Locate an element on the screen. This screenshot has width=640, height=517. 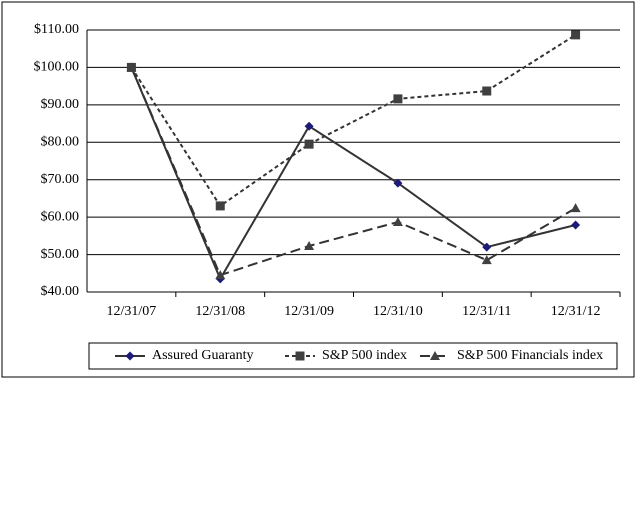
y-tick-label: $70.00 is located at coordinates (60, 179).